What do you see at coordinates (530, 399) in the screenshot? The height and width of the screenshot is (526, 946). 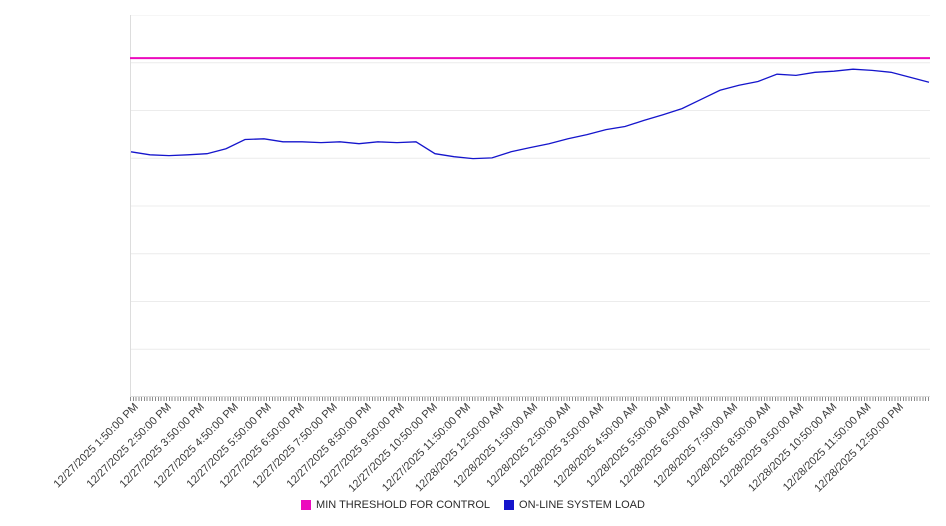 I see `x-axis-ticks` at bounding box center [530, 399].